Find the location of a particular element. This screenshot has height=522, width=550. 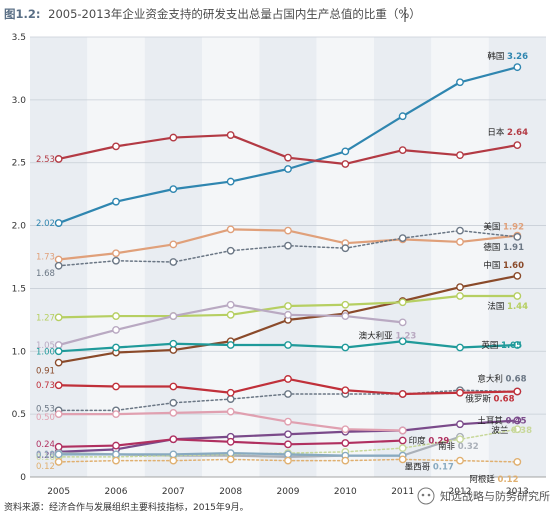

end-value-label: 2.64 is located at coordinates (517, 133).